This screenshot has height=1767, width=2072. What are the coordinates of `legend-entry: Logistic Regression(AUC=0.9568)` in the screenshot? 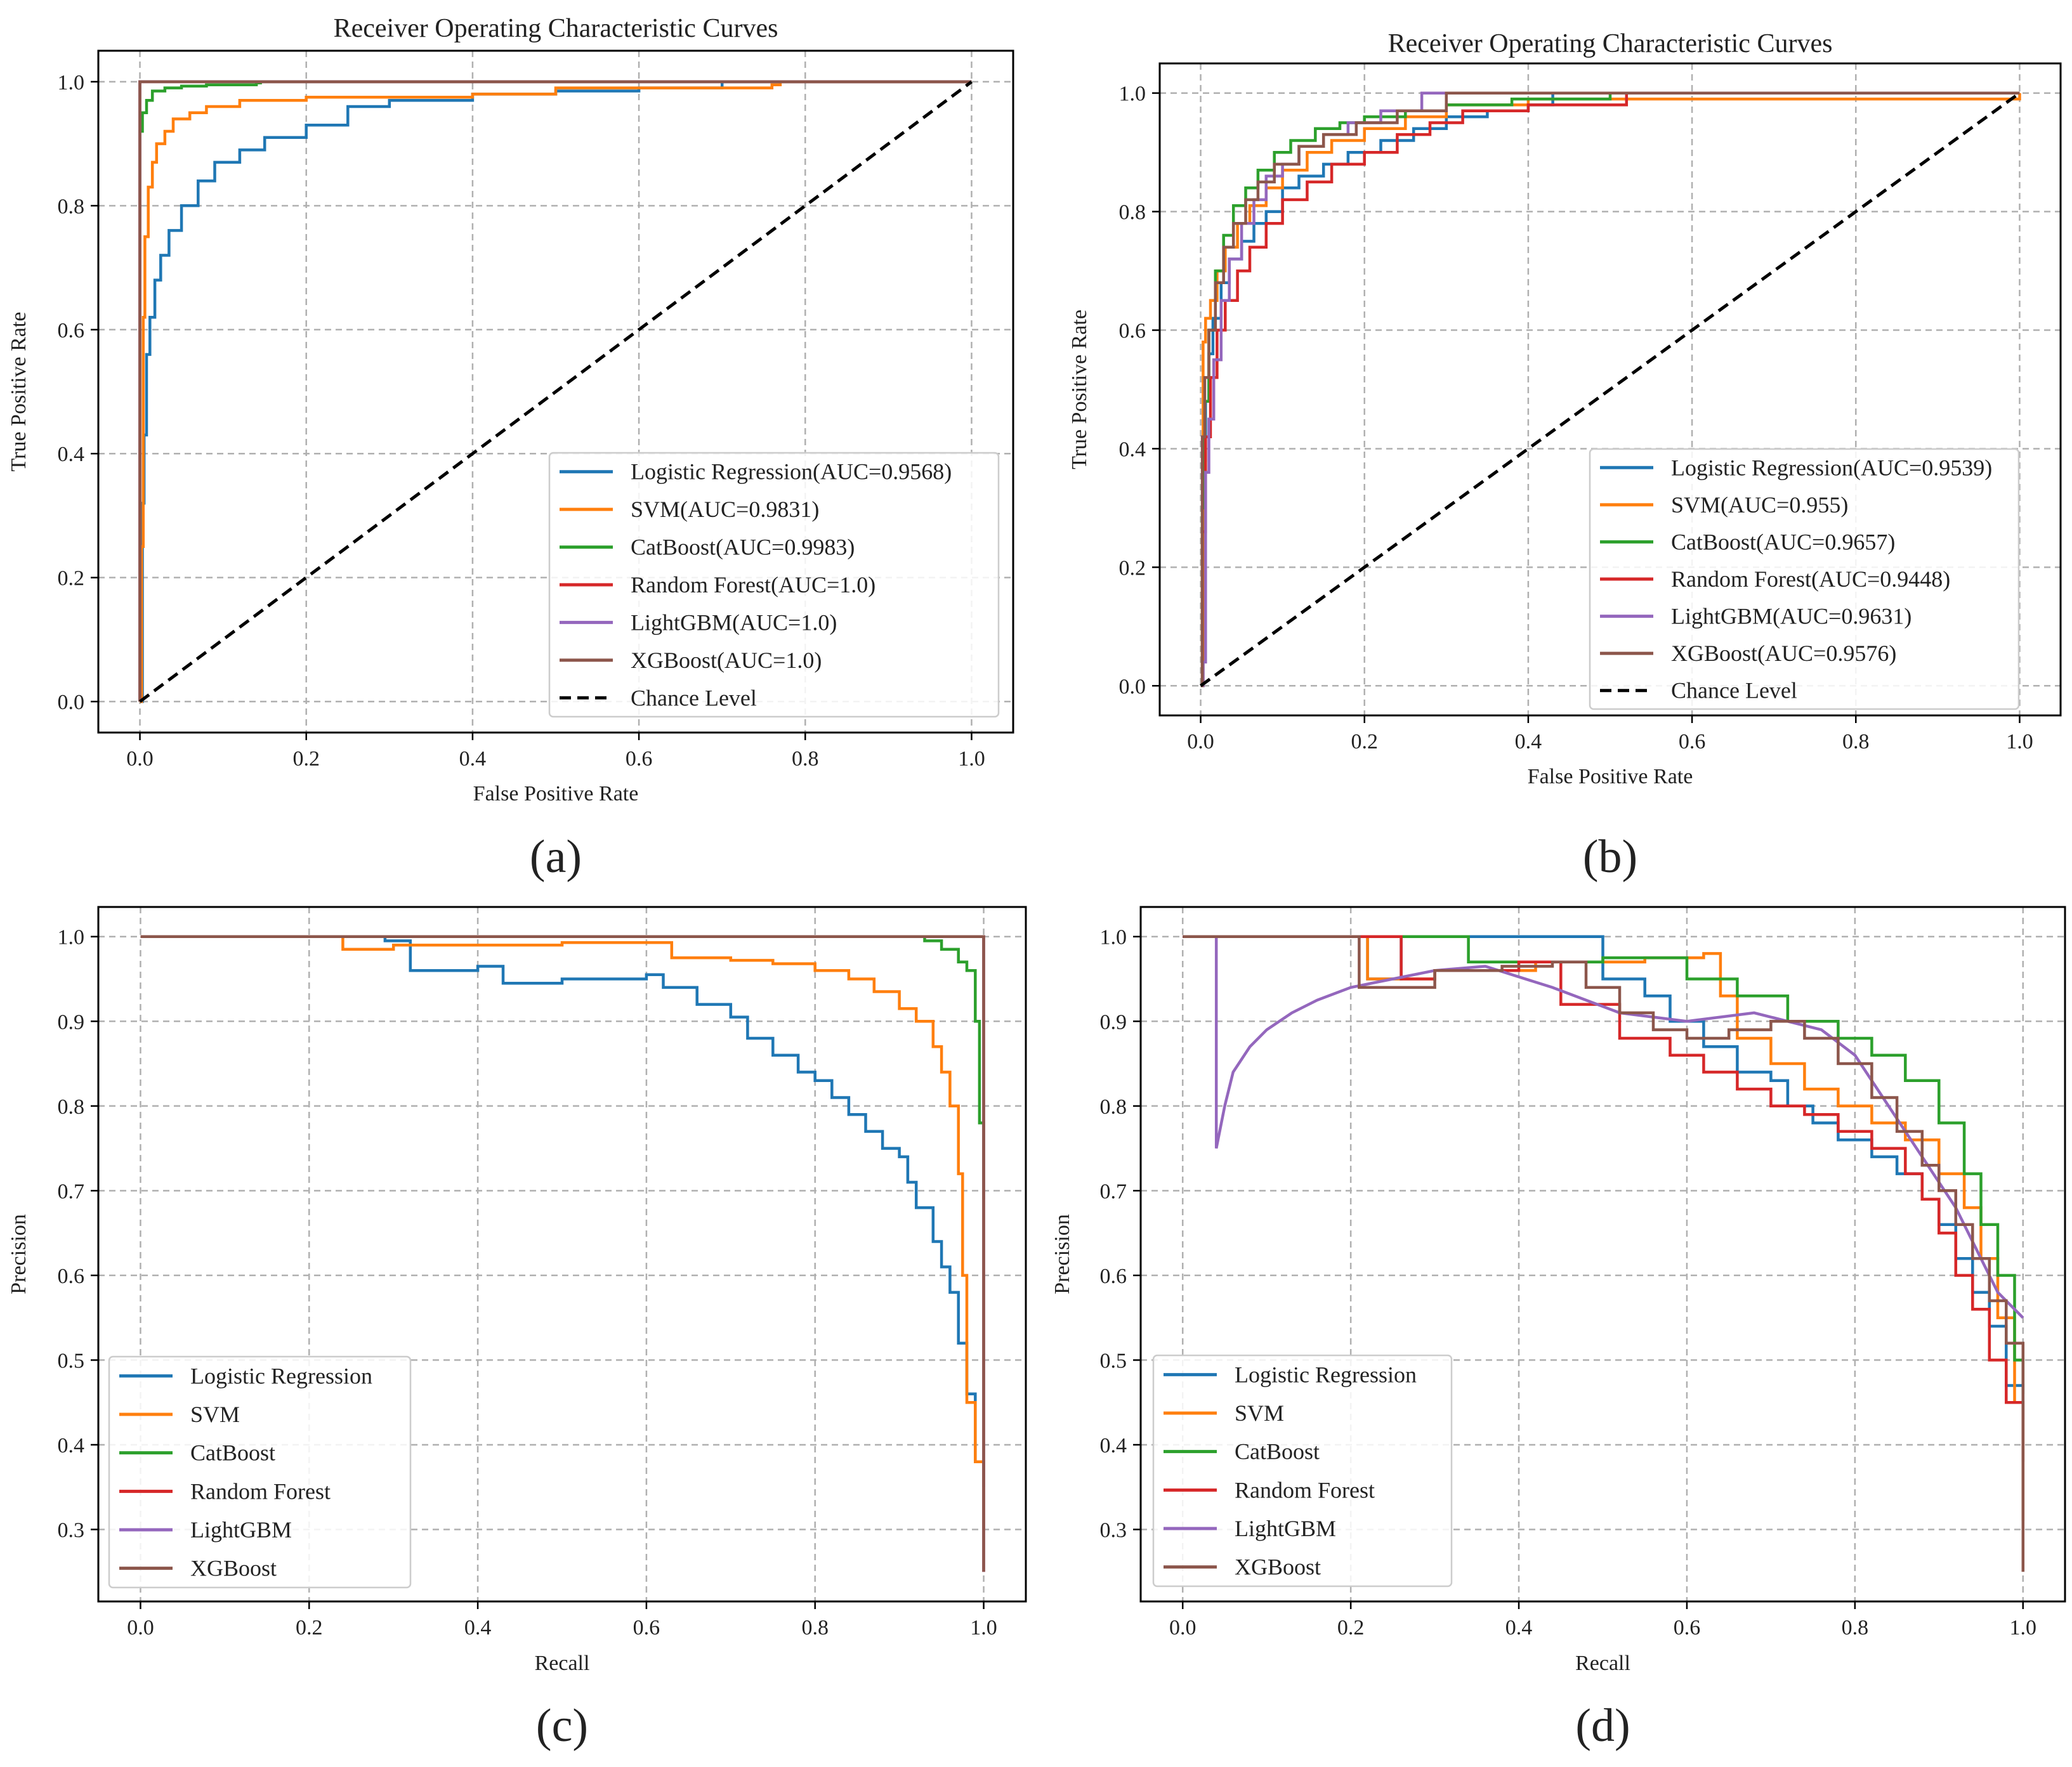 It's located at (791, 472).